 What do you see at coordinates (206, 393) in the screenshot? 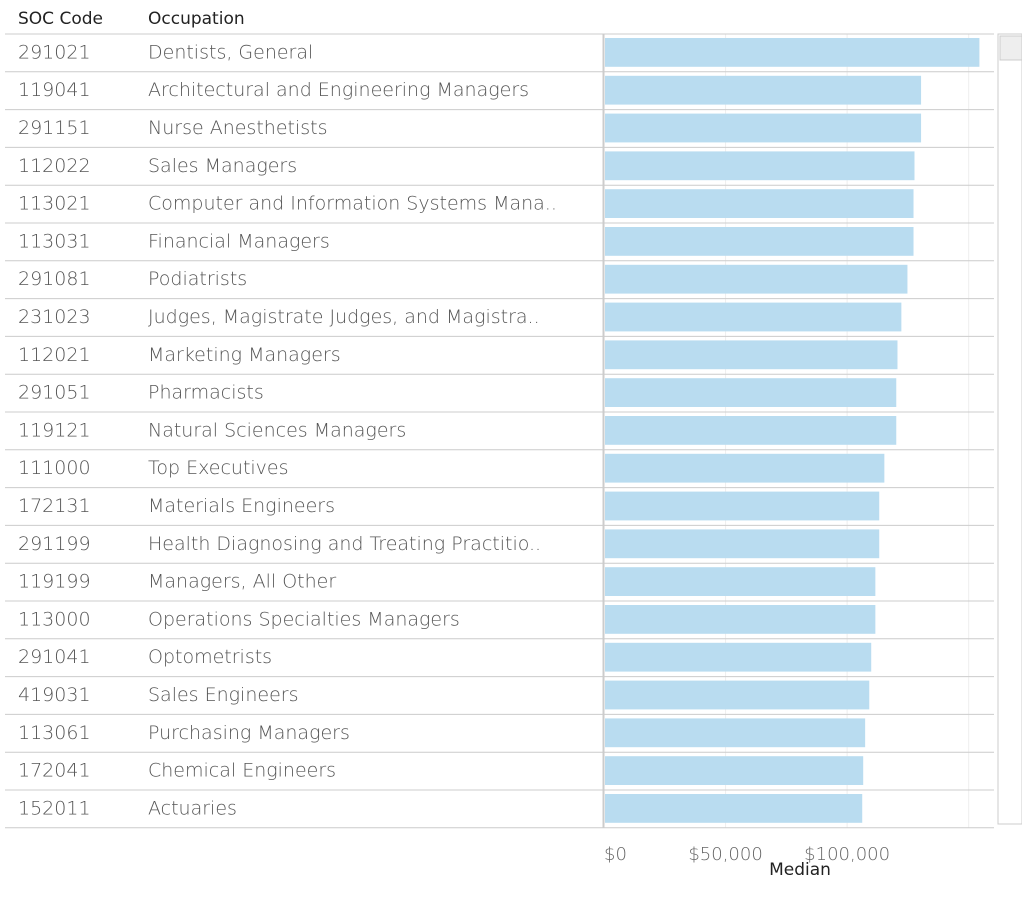
I see `occupation: Pharmacists` at bounding box center [206, 393].